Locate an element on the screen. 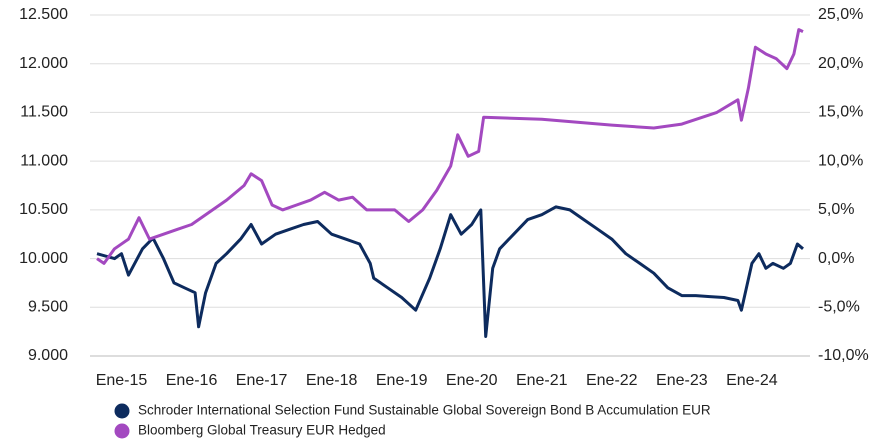 This screenshot has width=893, height=442. y2-tick-label: 10,0% is located at coordinates (840, 160).